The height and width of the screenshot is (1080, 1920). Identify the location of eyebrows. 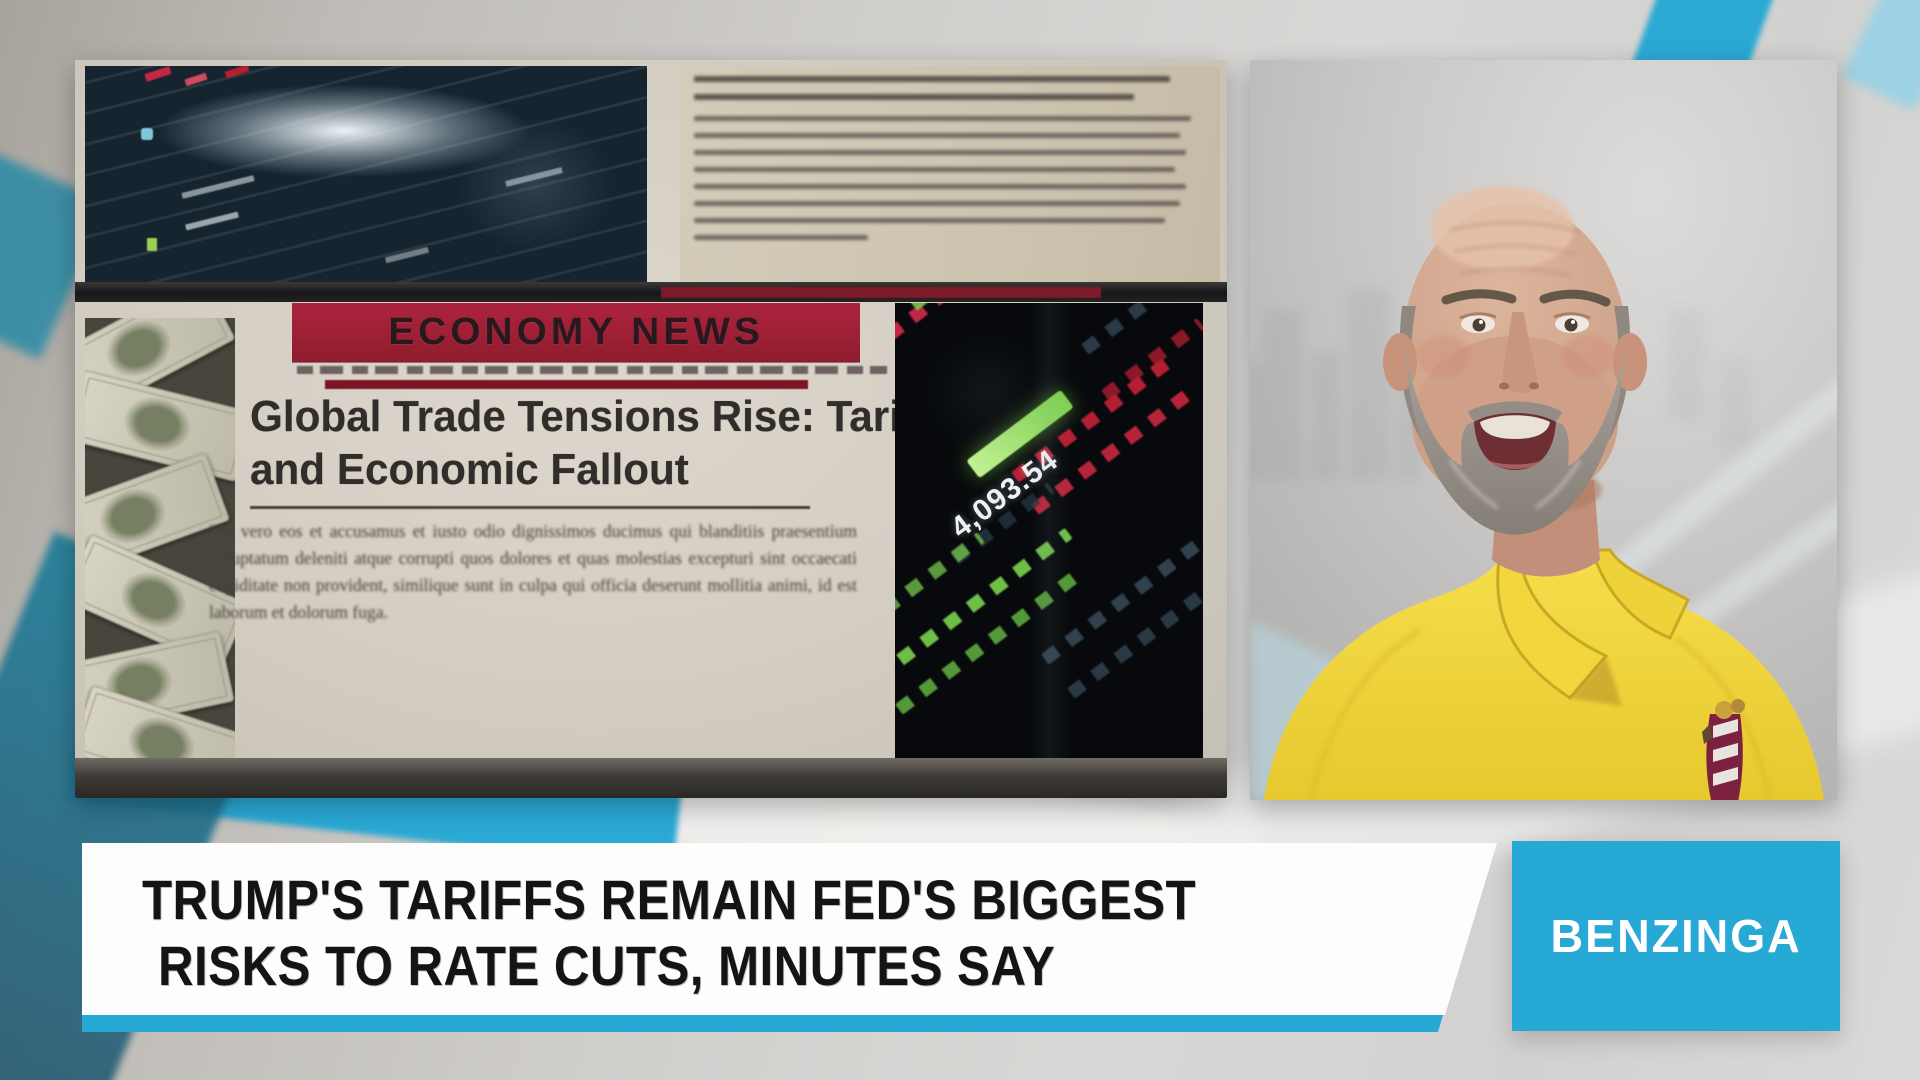
(1526, 298).